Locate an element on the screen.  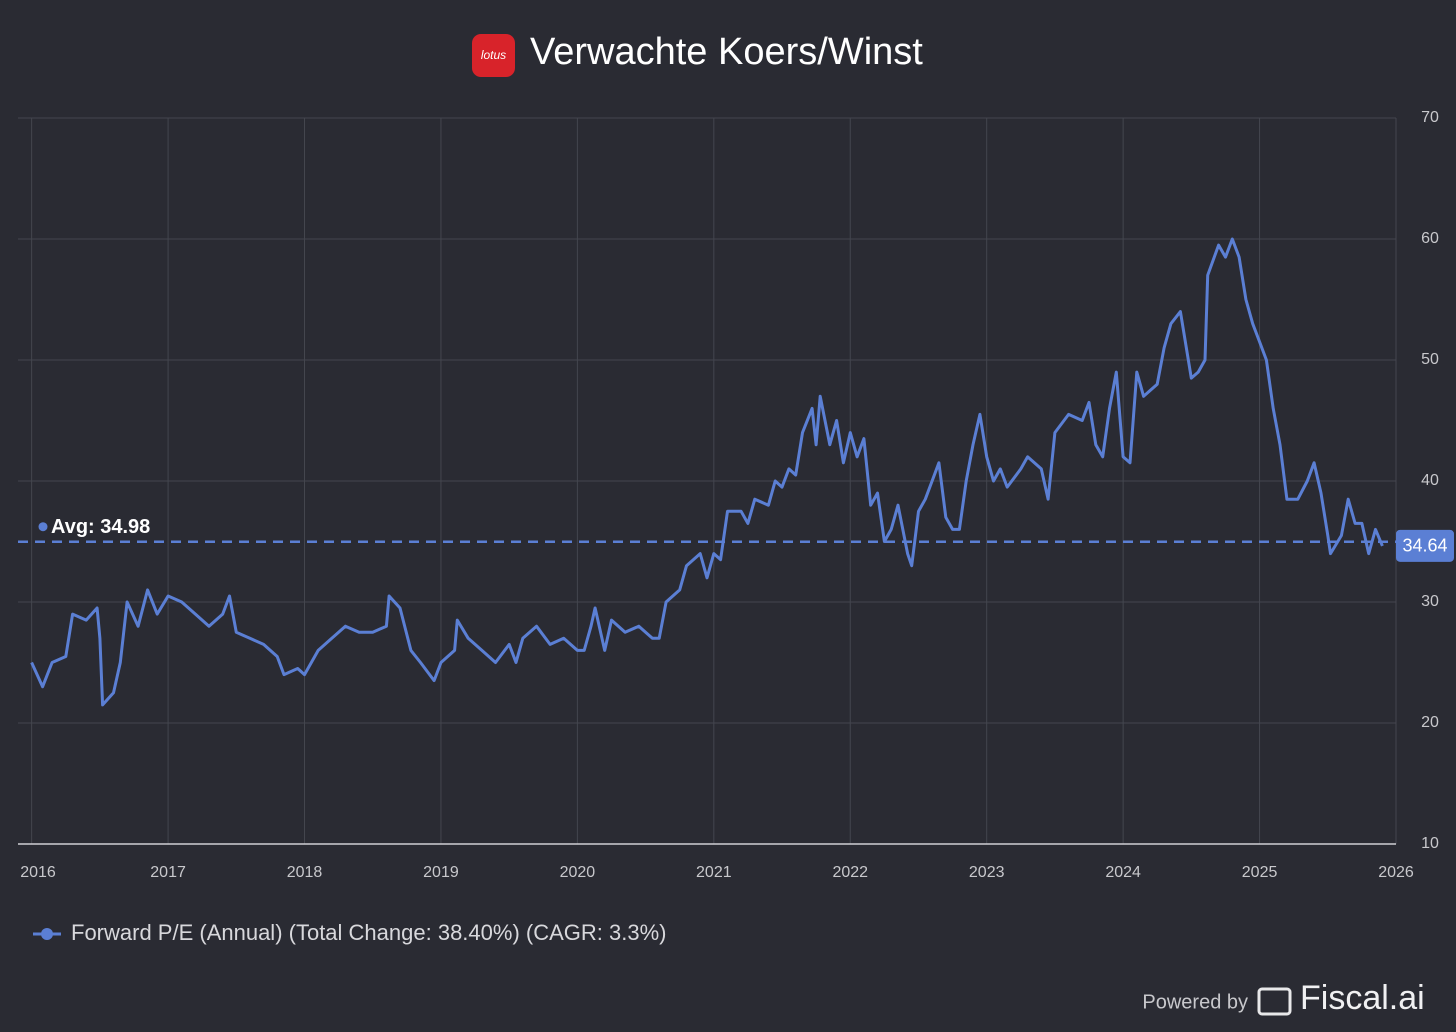
x-tick-label: 2022 is located at coordinates (850, 872).